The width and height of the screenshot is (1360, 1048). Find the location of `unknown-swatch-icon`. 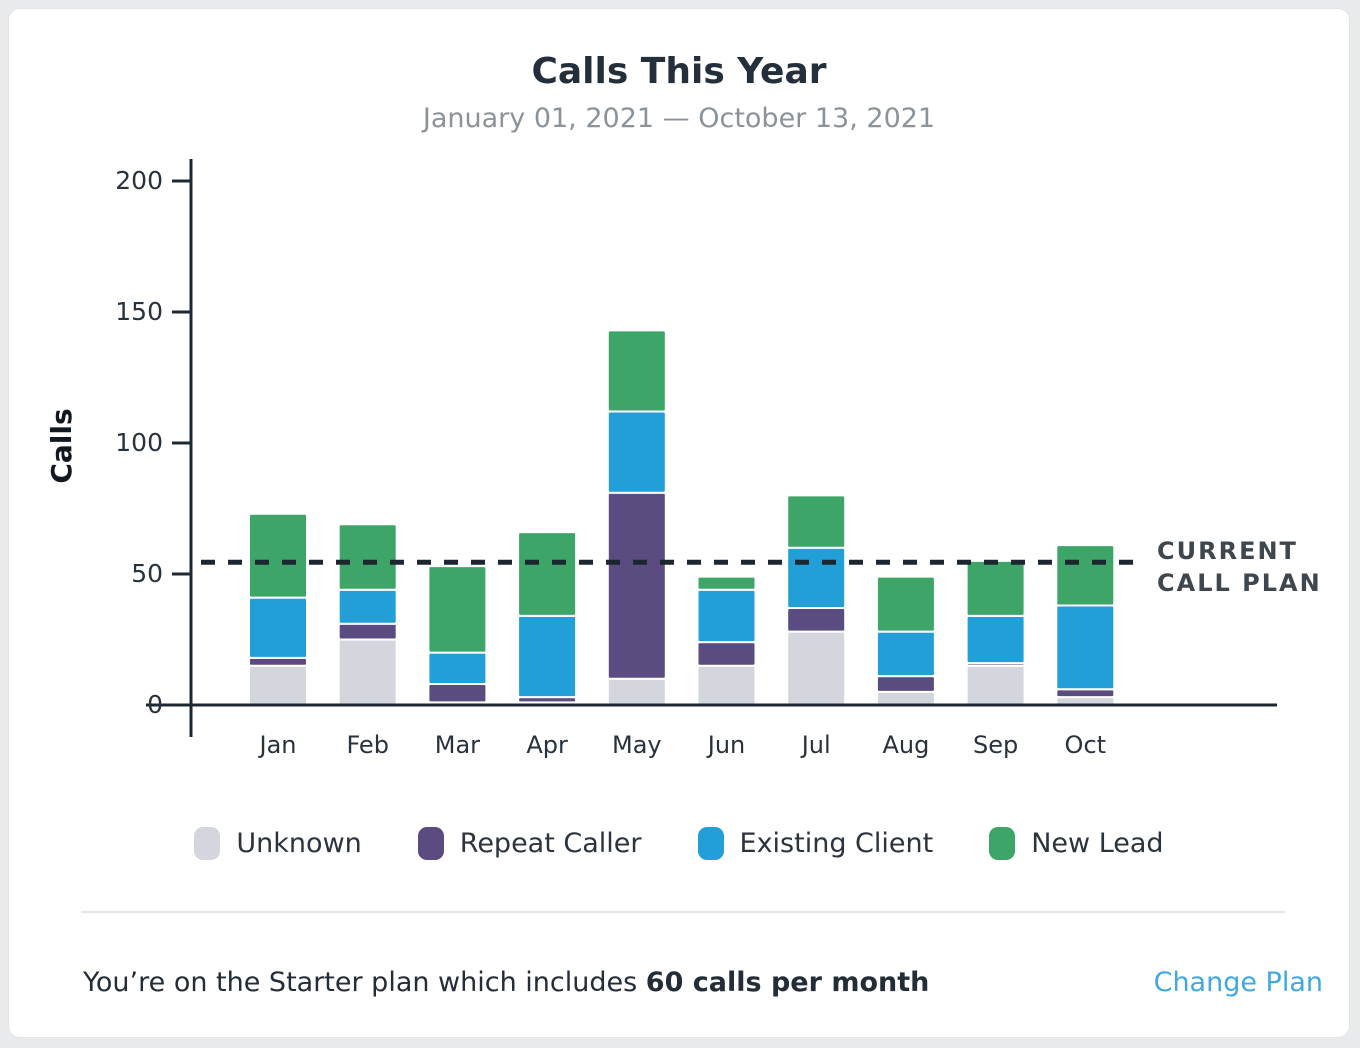

unknown-swatch-icon is located at coordinates (207, 843).